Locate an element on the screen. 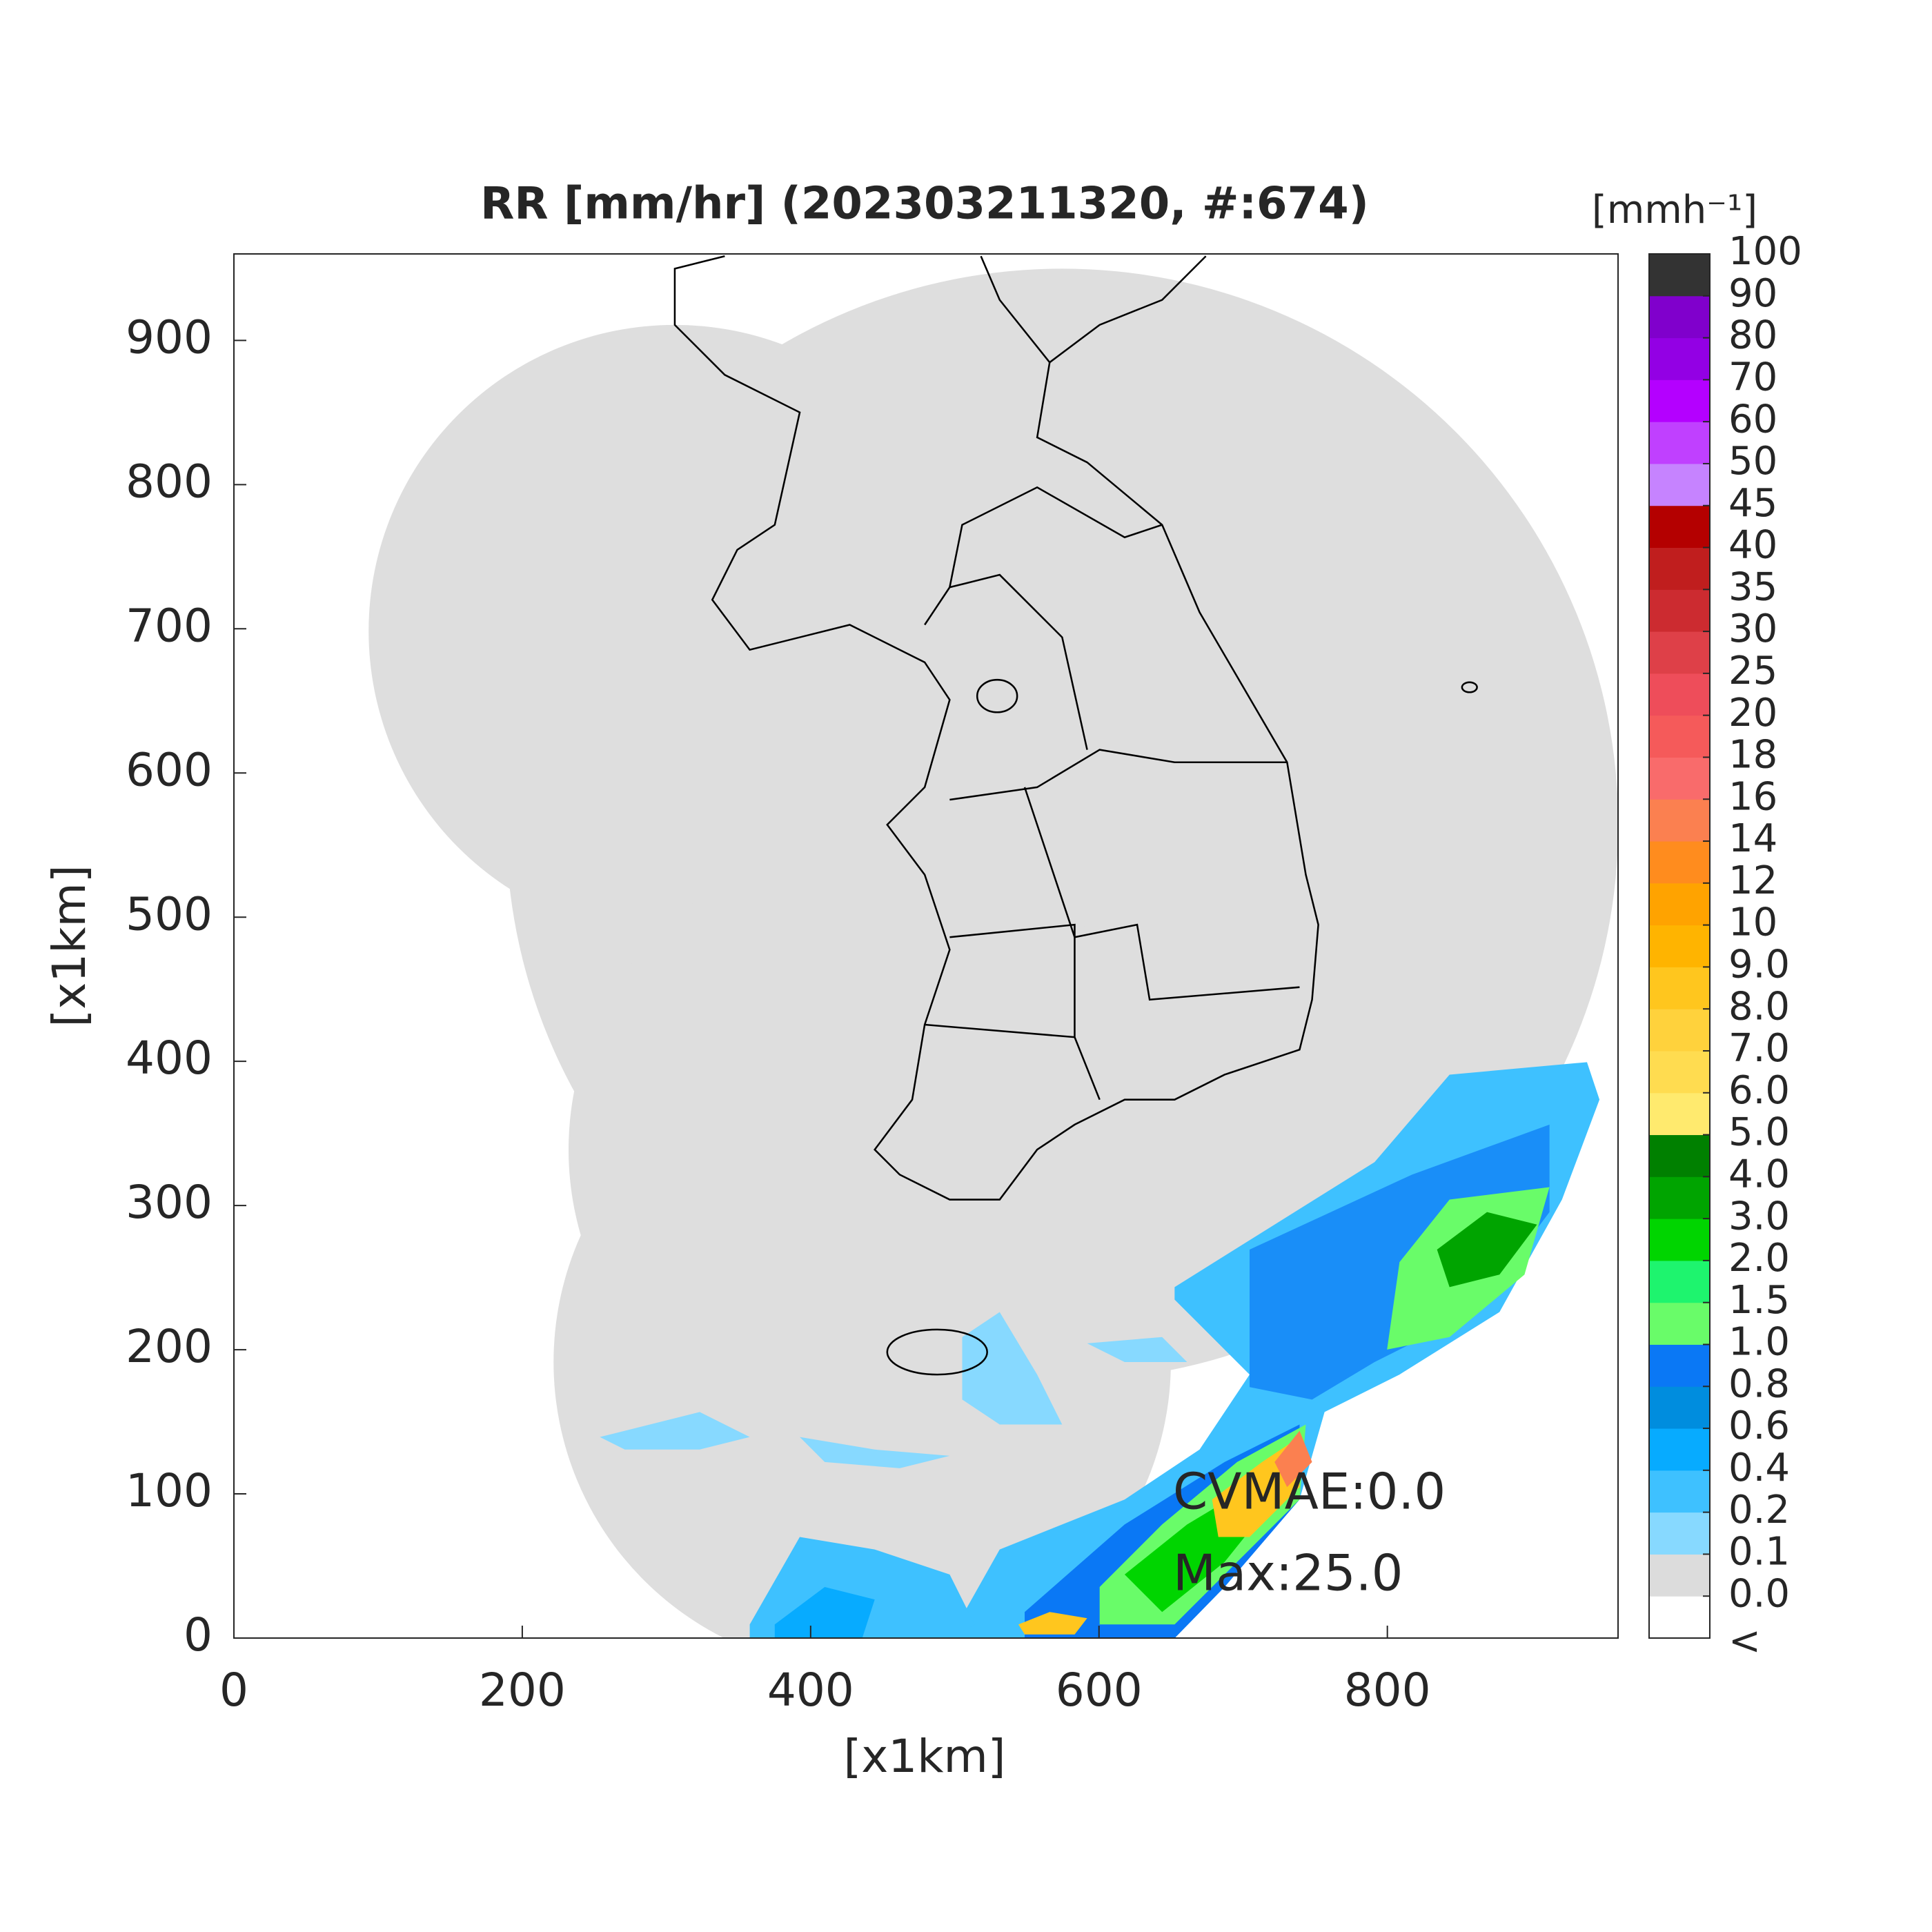 The image size is (1932, 1932). y-tick-label: 300 is located at coordinates (169, 1202).